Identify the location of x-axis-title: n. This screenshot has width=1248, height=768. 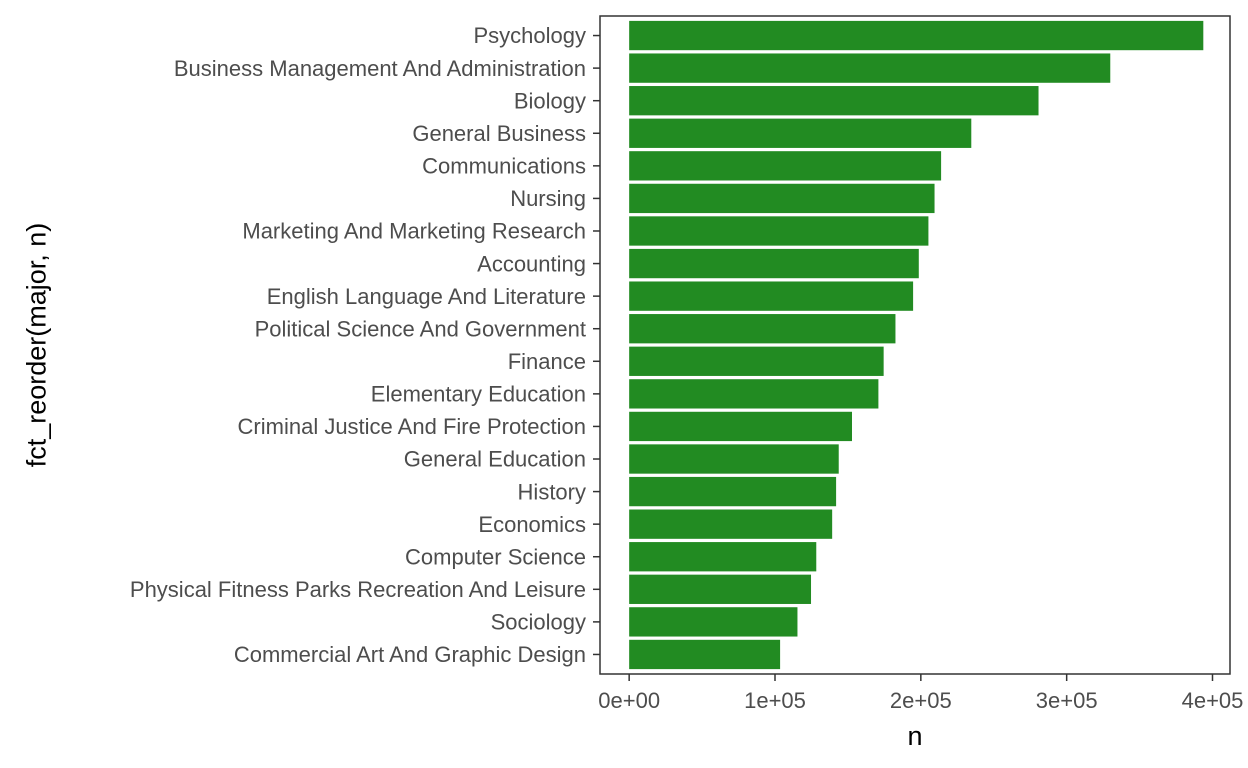
(914, 736).